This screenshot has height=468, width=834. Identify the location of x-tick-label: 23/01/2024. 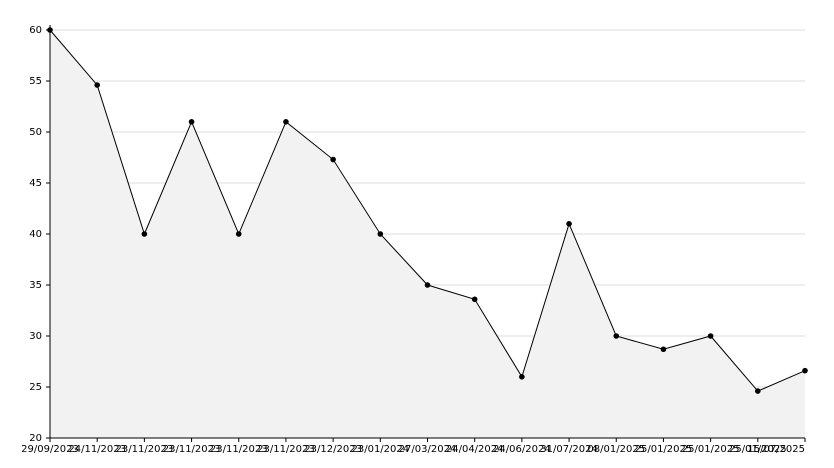
(380, 449).